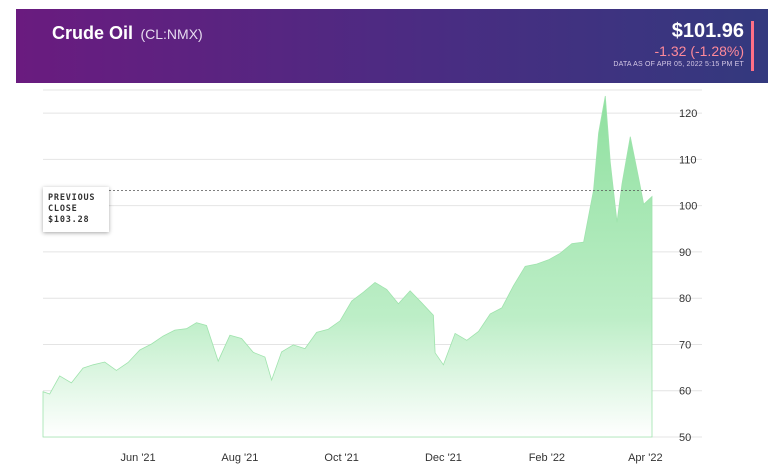 The height and width of the screenshot is (476, 774). Describe the element at coordinates (685, 299) in the screenshot. I see `y-tick-label: 80` at that location.